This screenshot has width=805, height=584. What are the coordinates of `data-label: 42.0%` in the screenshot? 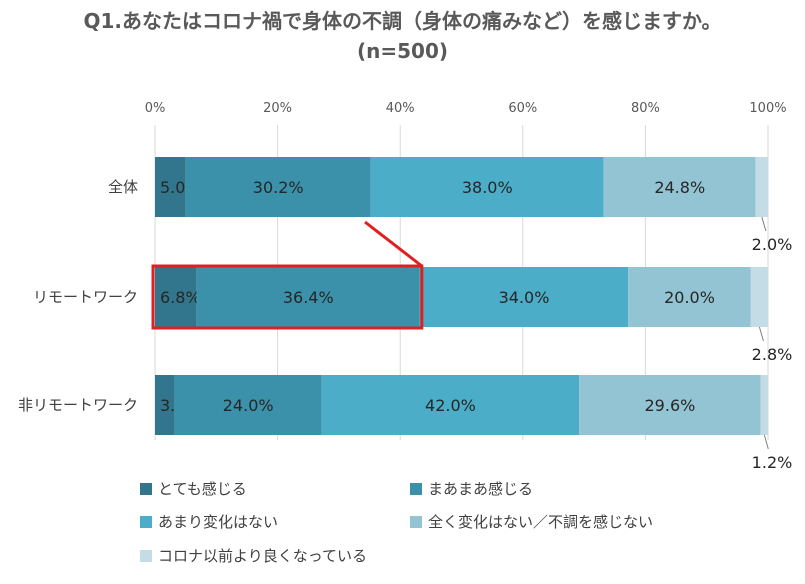 It's located at (450, 405).